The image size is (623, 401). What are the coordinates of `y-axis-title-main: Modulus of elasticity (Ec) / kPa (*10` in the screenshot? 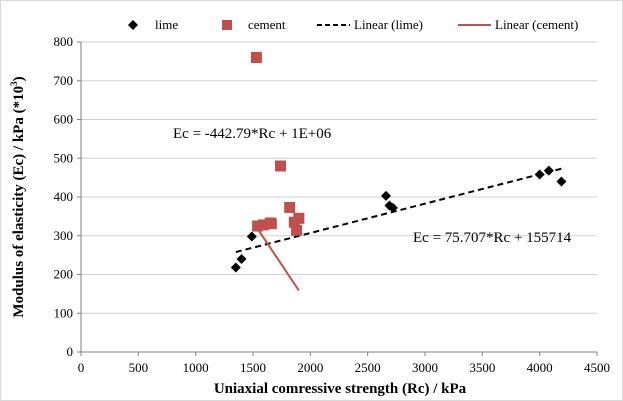 It's located at (19, 202).